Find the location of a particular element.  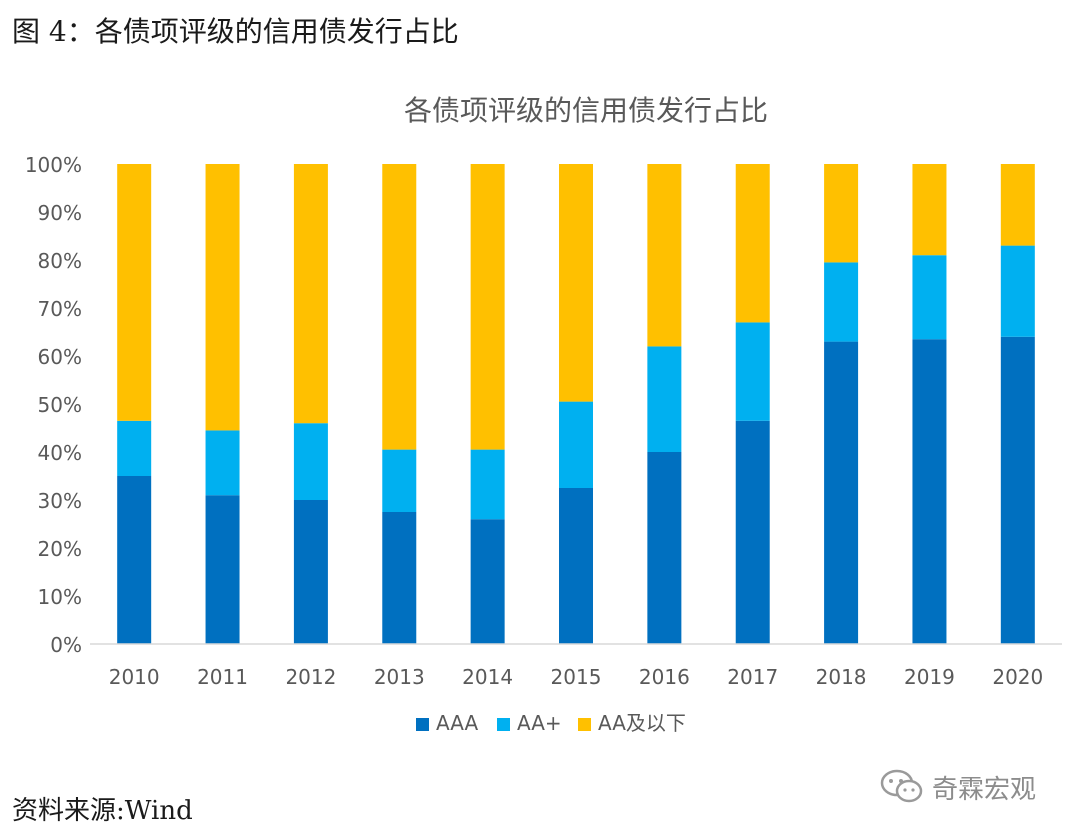

y-tick-label: 10% is located at coordinates (60, 597).